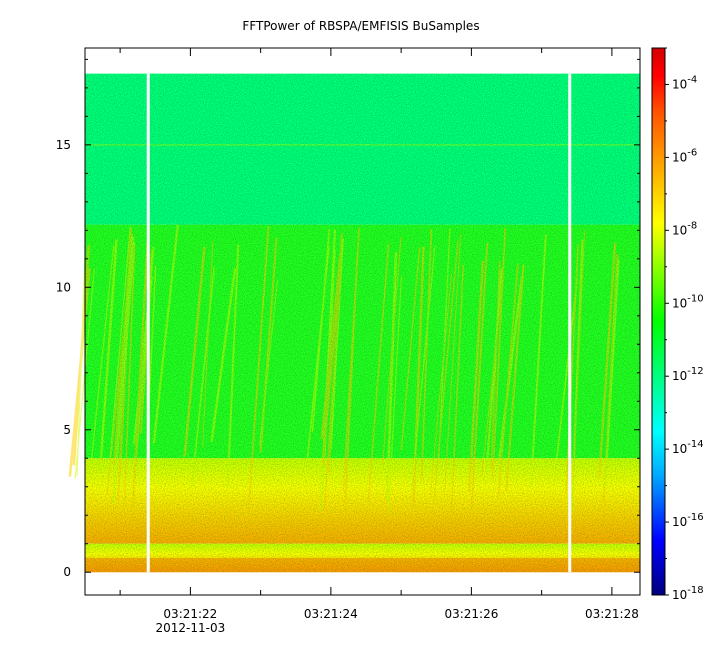 This screenshot has height=656, width=724. What do you see at coordinates (471, 614) in the screenshot?
I see `x-tick-label: 03:21:26` at bounding box center [471, 614].